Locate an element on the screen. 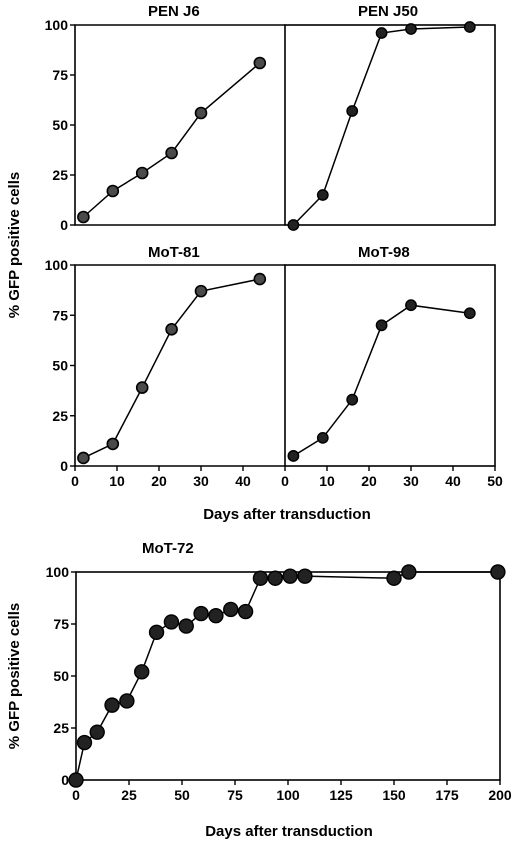 This screenshot has height=844, width=520. chart-panel-3: MoT-81 0 25 50 75 100 0 10 20 30 40 is located at coordinates (165, 366).